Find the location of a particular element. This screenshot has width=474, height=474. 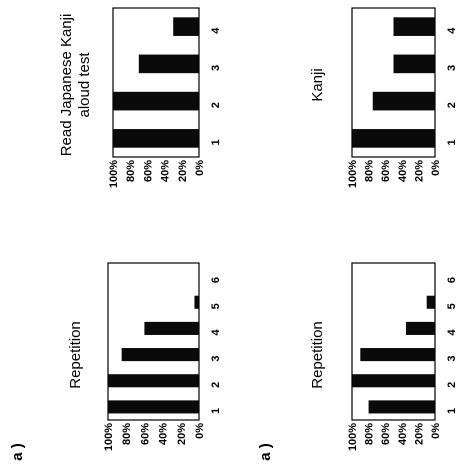

category-label-3-2: 3 is located at coordinates (452, 68).